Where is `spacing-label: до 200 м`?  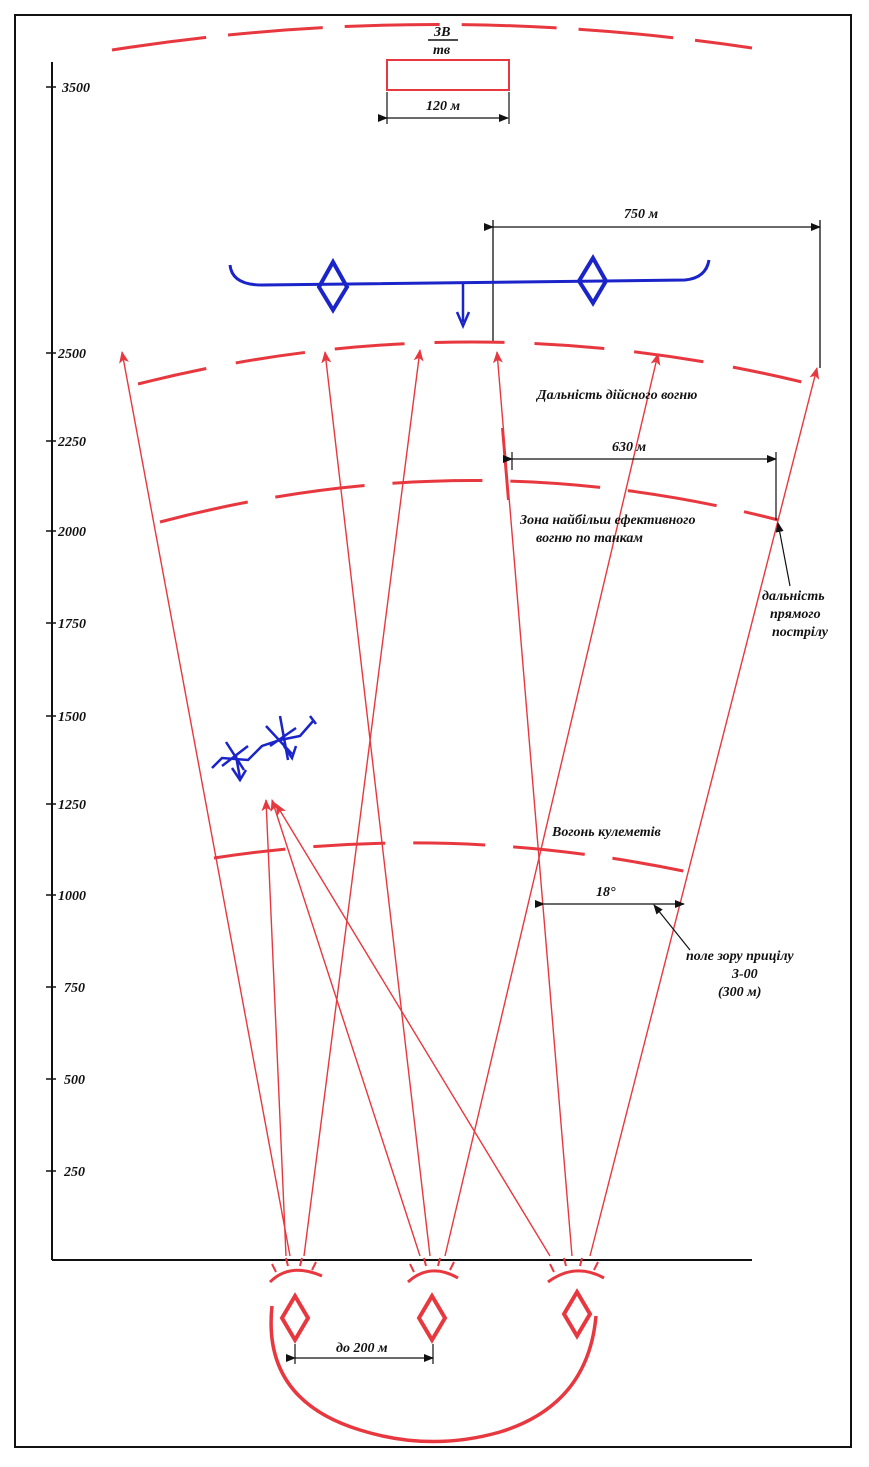 spacing-label: до 200 м is located at coordinates (362, 1348).